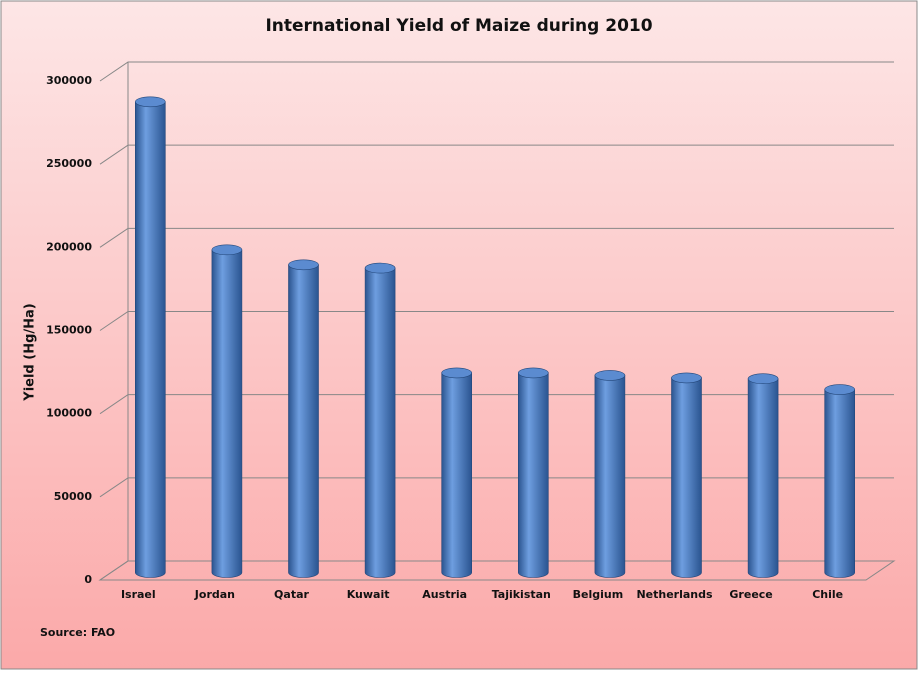 This screenshot has width=919, height=675. What do you see at coordinates (69, 80) in the screenshot?
I see `y-tick-label: 300000` at bounding box center [69, 80].